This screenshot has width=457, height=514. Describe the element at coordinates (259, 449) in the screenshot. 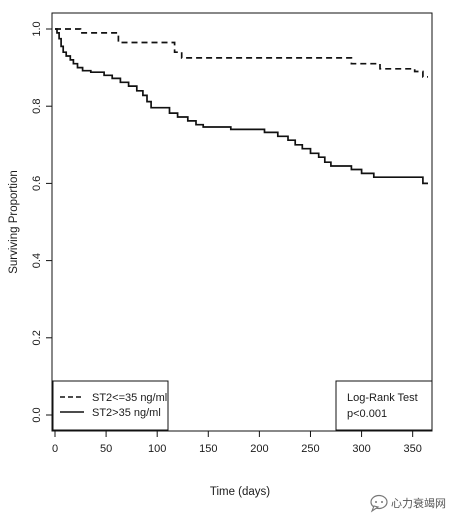

I see `x-tick-label: 200` at that location.